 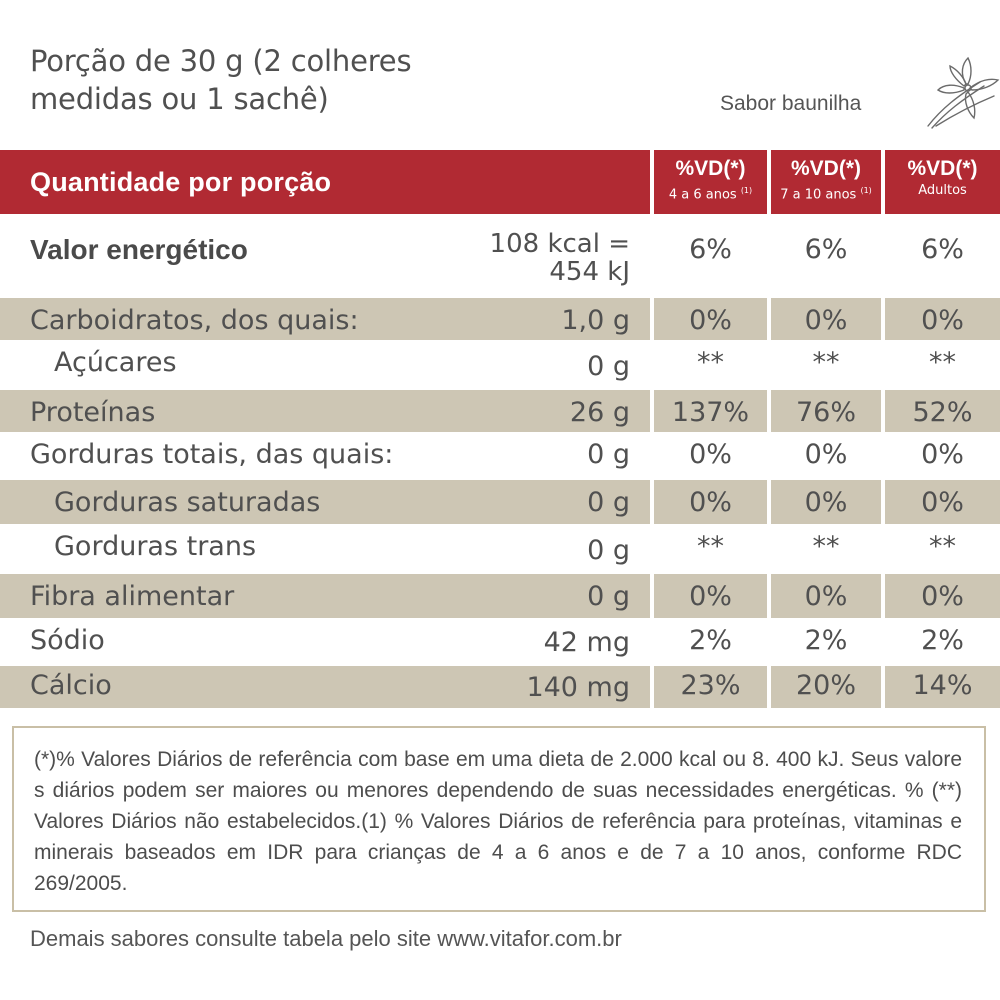 I want to click on row-vd-7-10: 76%, so click(x=825, y=412).